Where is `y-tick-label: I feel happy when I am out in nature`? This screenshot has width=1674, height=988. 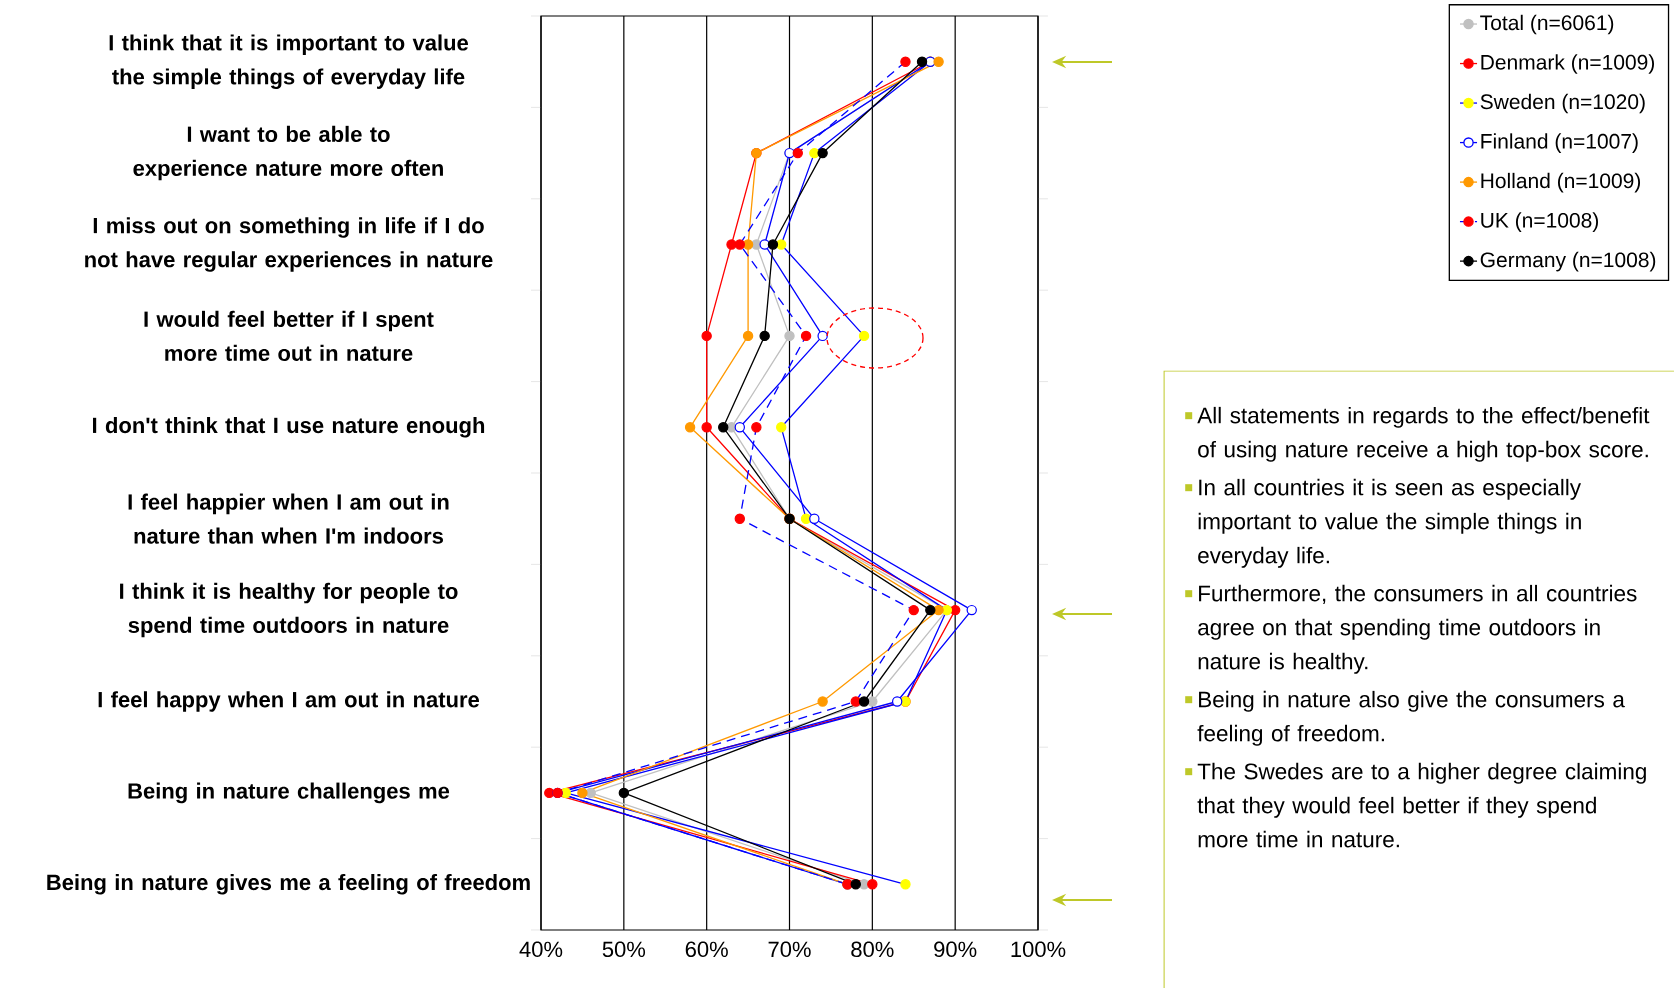 y-tick-label: I feel happy when I am out in nature is located at coordinates (289, 701).